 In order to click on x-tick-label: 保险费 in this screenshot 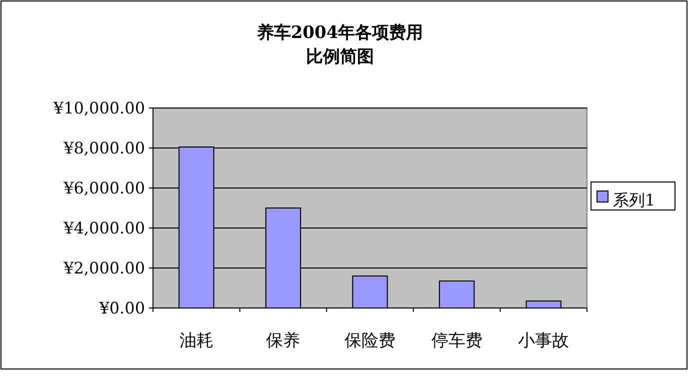, I will do `click(370, 341)`.